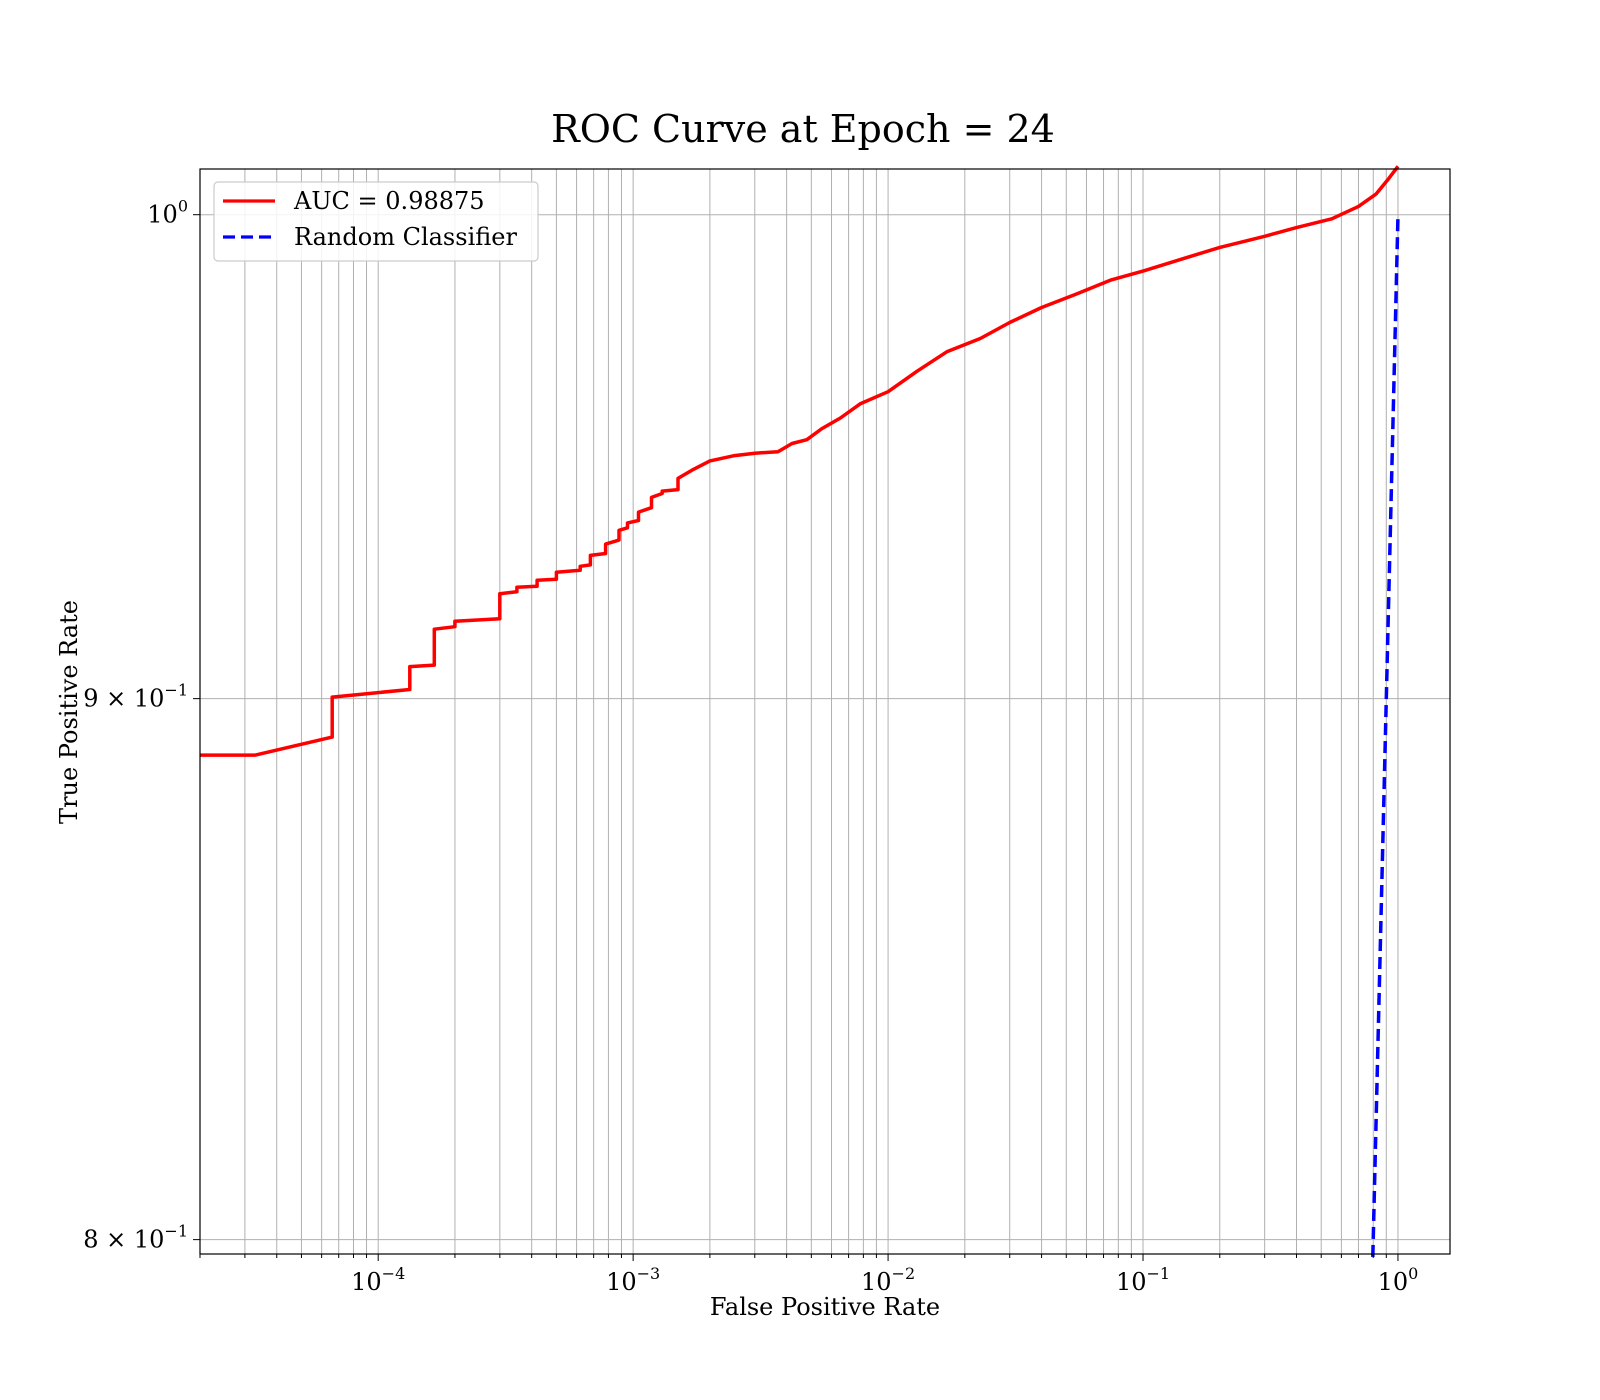 The height and width of the screenshot is (1400, 1600). Describe the element at coordinates (389, 201) in the screenshot. I see `legend-label-auc: AUC = 0.98875` at that location.